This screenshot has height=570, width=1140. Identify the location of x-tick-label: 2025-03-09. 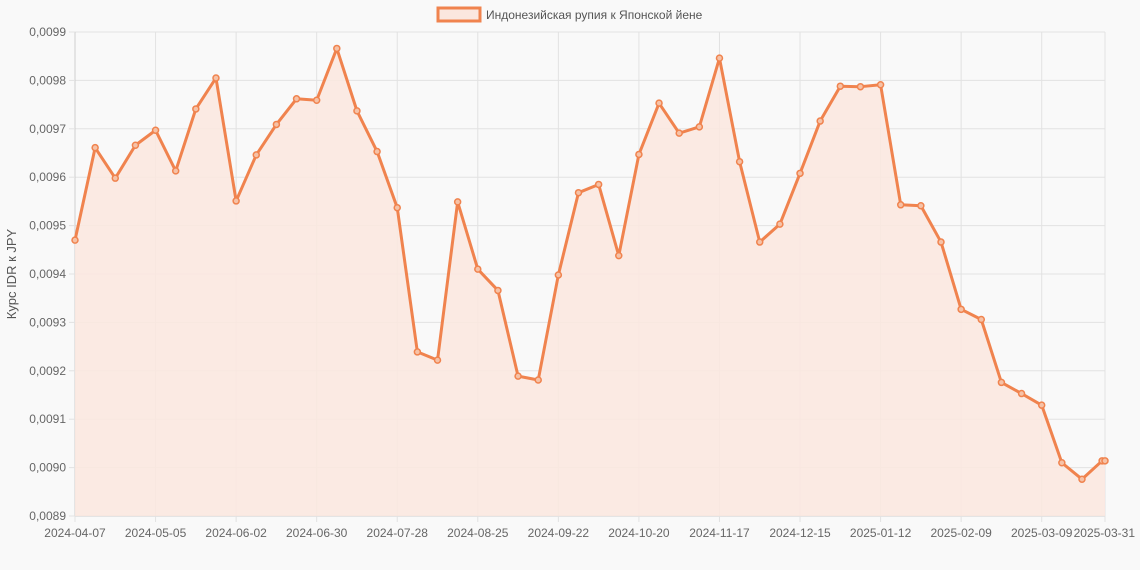
(1042, 533).